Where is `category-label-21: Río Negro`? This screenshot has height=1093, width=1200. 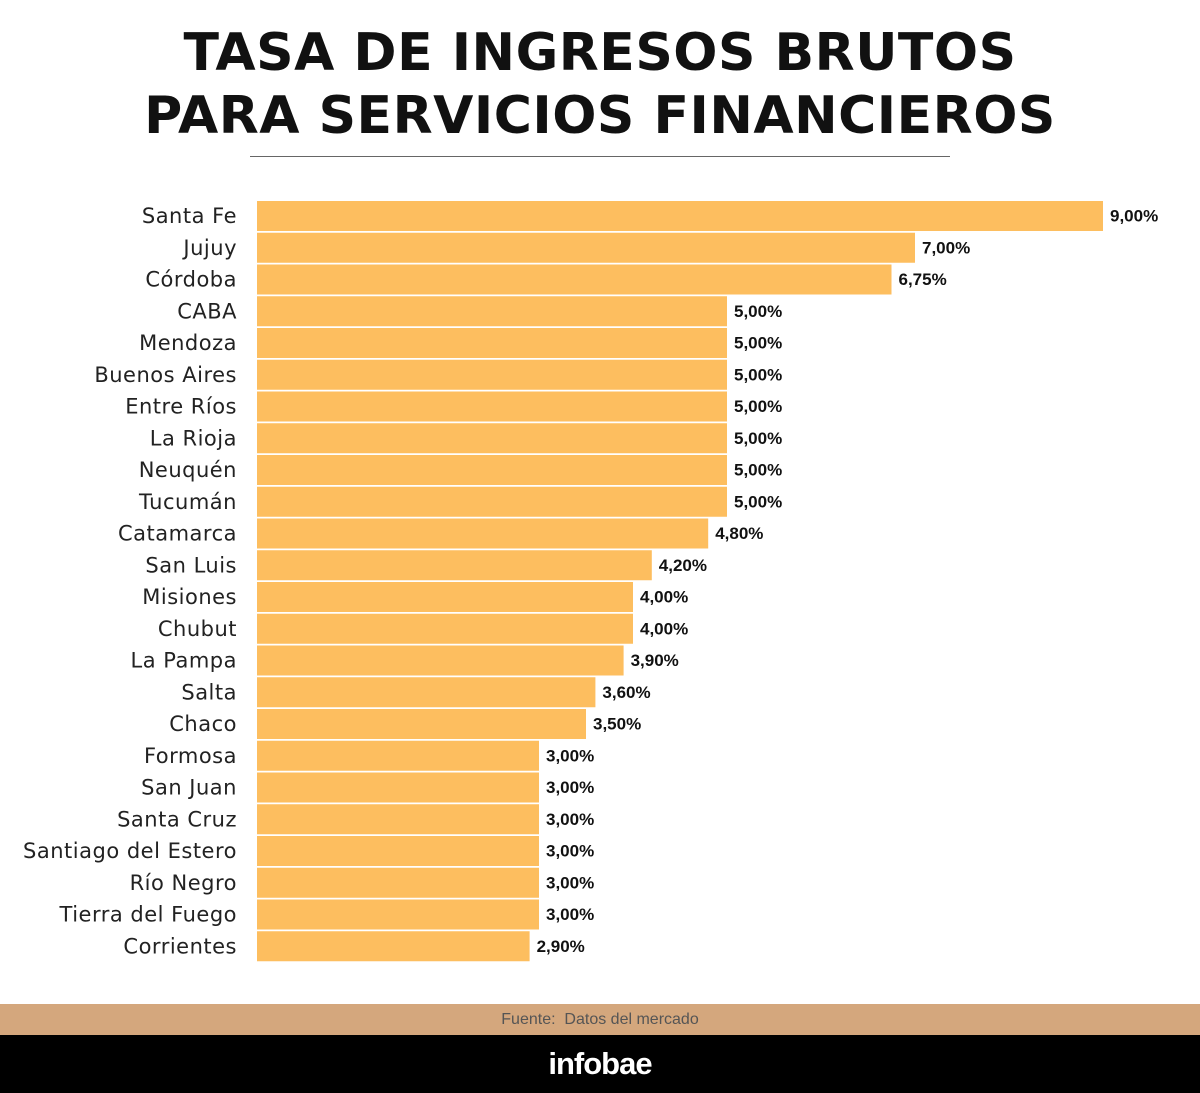
category-label-21: Río Negro is located at coordinates (183, 883).